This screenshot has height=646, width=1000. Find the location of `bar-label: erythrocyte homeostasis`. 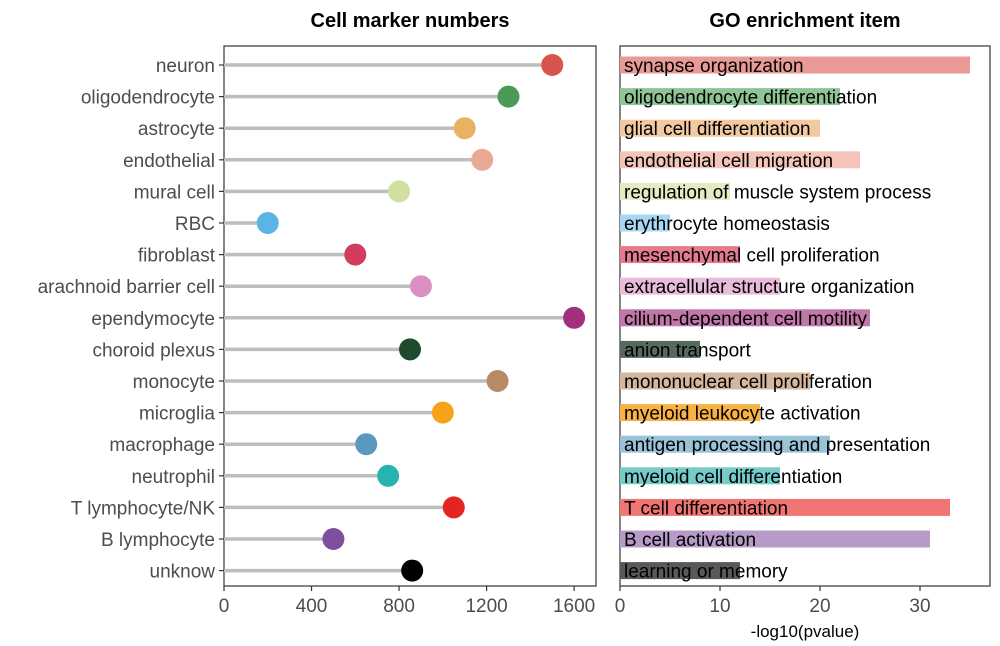

bar-label: erythrocyte homeostasis is located at coordinates (727, 224).